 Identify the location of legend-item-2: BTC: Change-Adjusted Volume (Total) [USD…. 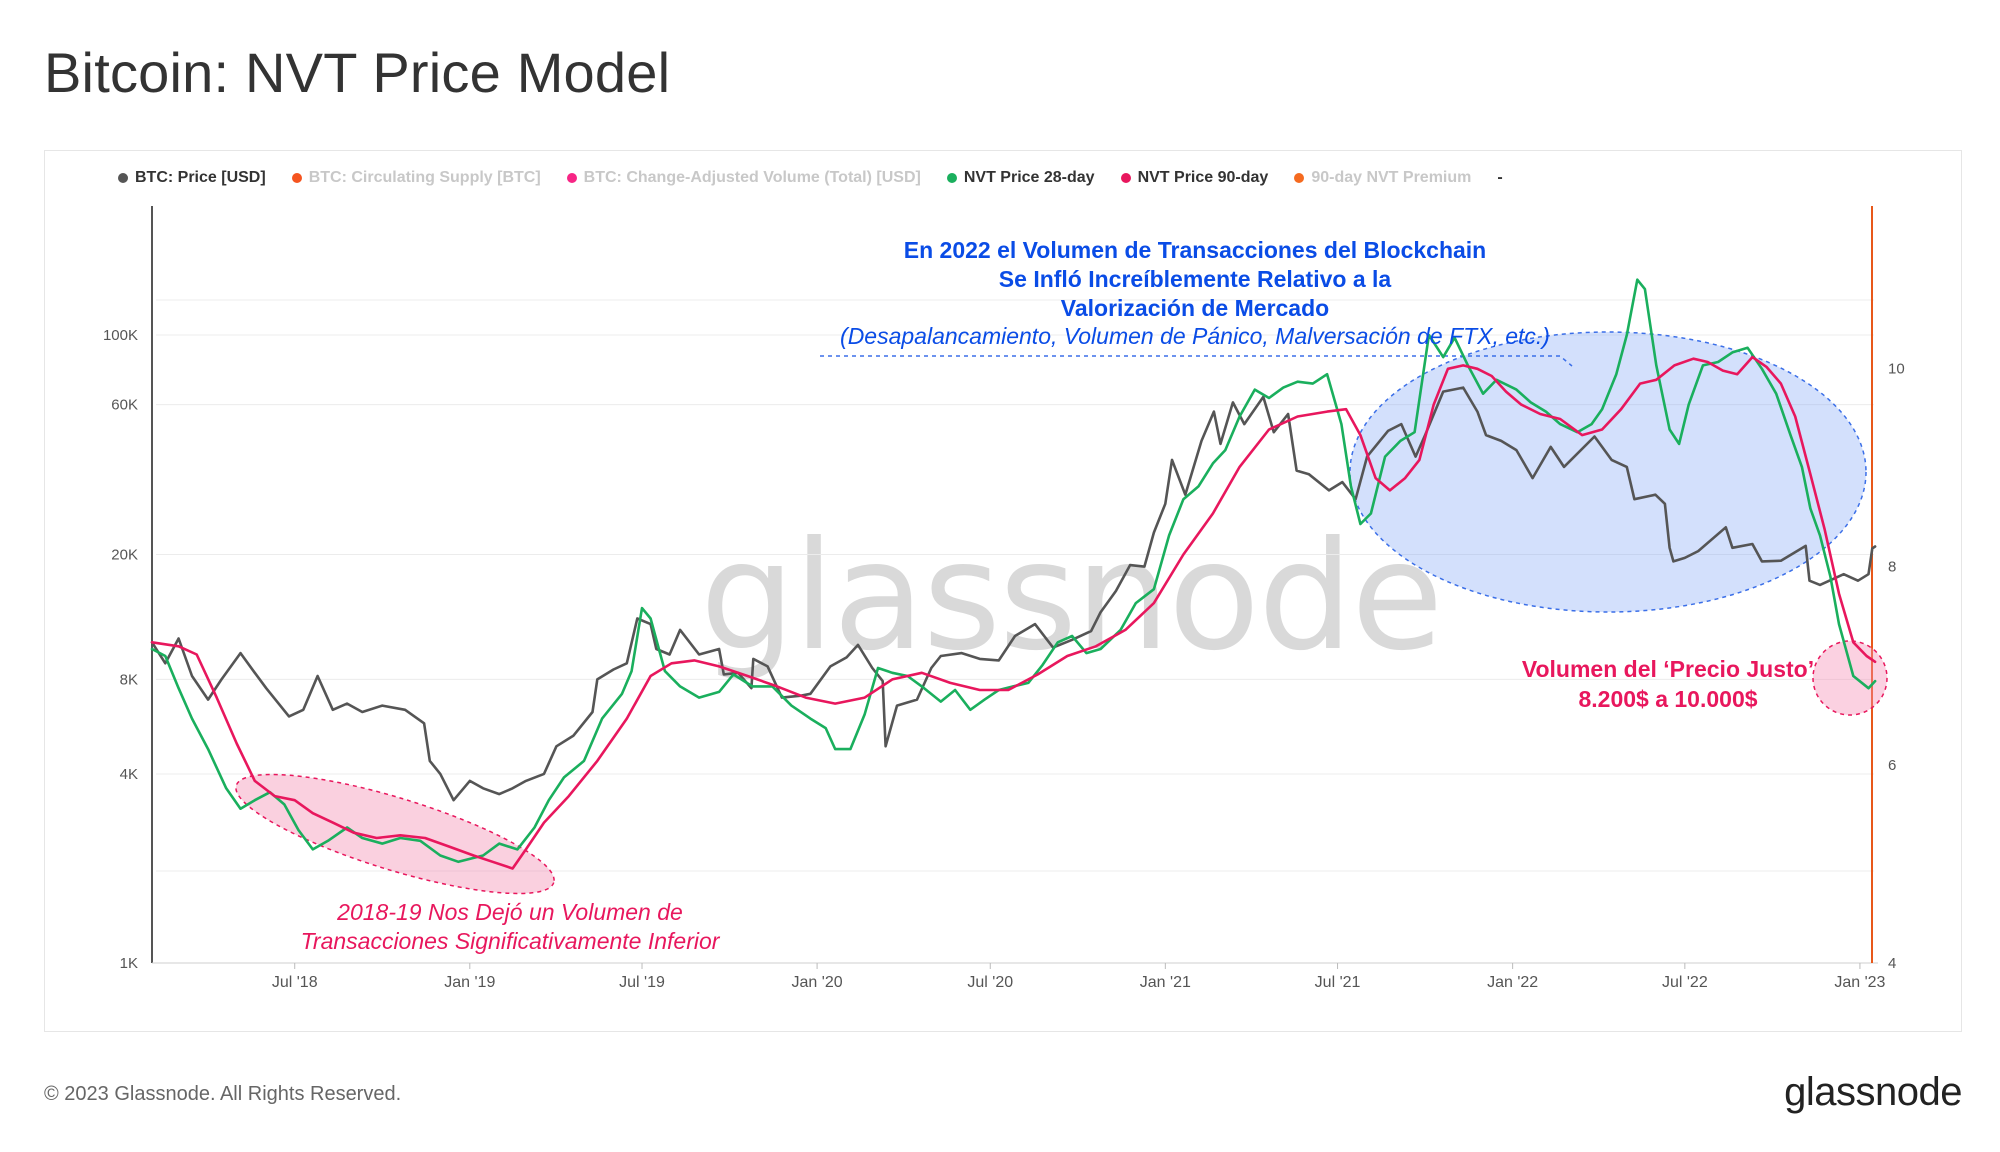
(743, 178).